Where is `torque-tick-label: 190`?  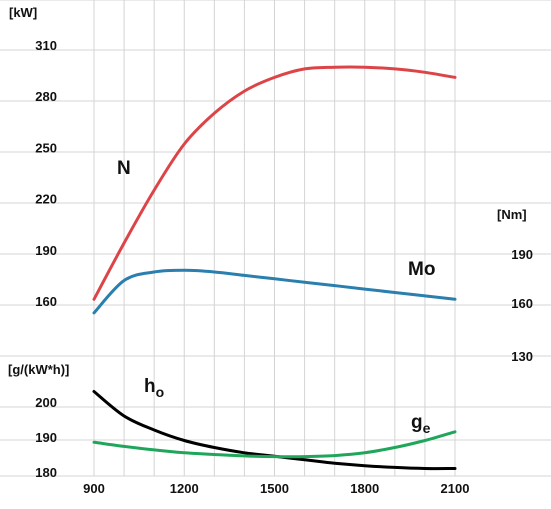 torque-tick-label: 190 is located at coordinates (522, 254).